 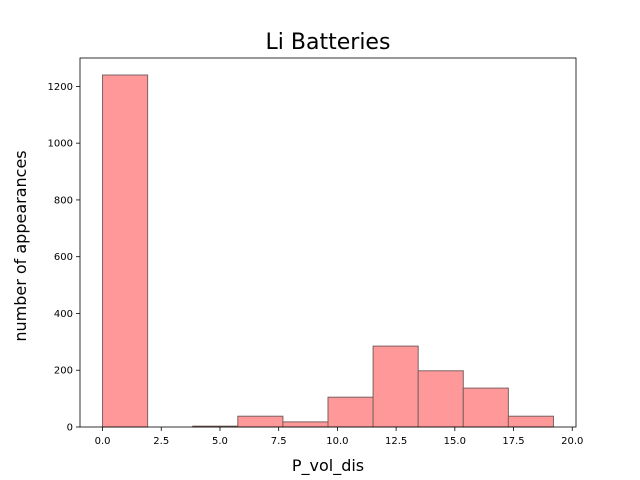 What do you see at coordinates (60, 144) in the screenshot?
I see `y-tick-label: 1000` at bounding box center [60, 144].